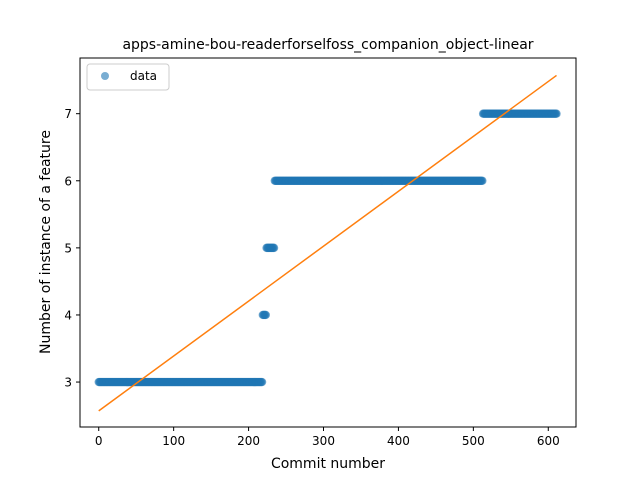 Image resolution: width=640 pixels, height=480 pixels. I want to click on x-tick-label: 100, so click(173, 441).